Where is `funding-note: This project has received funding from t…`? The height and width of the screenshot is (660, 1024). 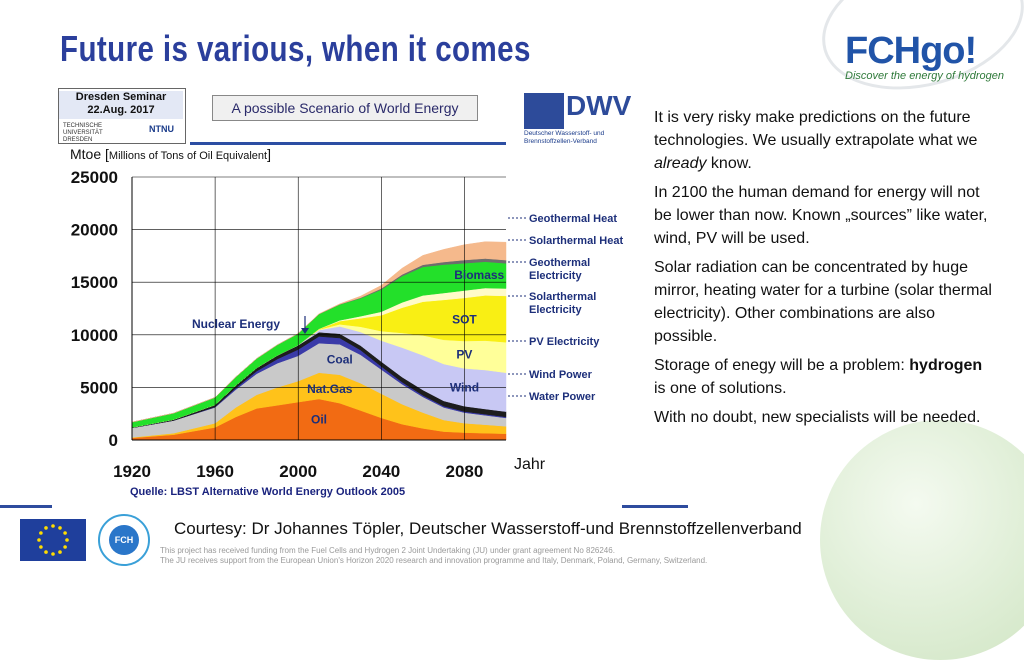 funding-note: This project has received funding from t… is located at coordinates (434, 555).